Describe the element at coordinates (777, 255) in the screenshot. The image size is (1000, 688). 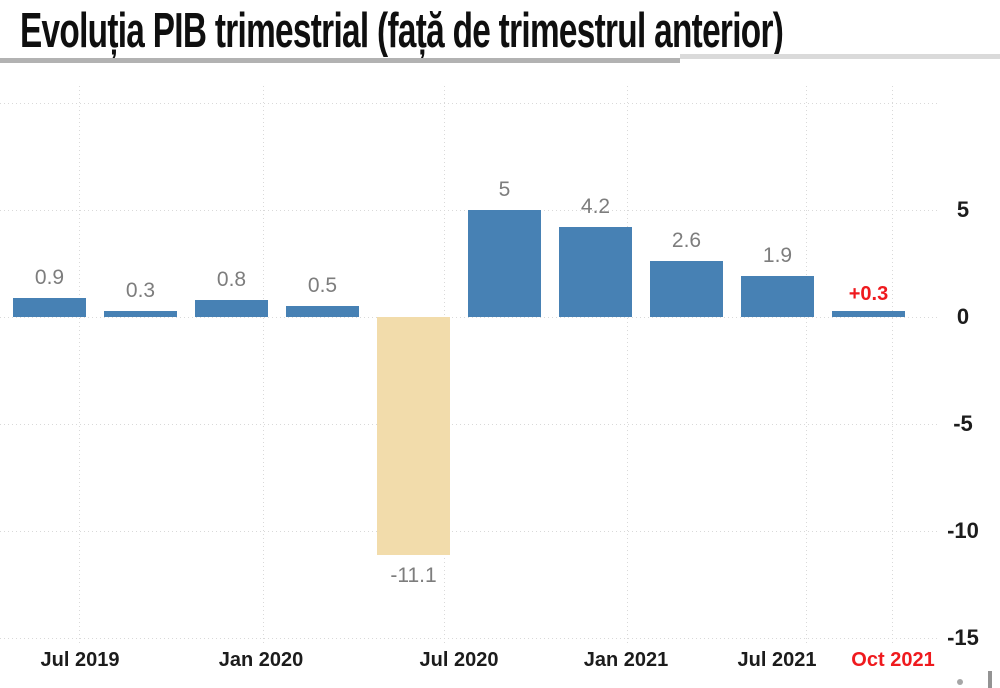
I see `bar-value-label: 1.9` at that location.